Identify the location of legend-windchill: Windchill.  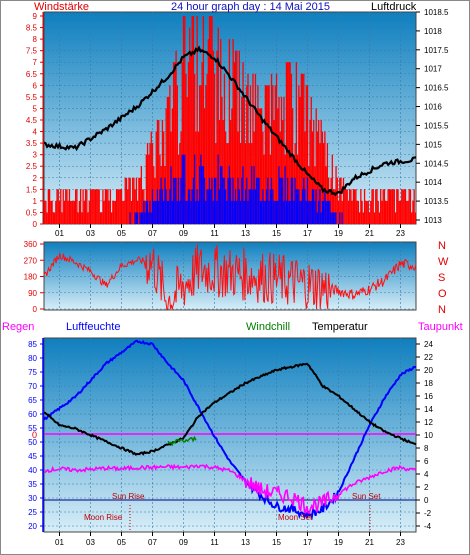
(268, 327).